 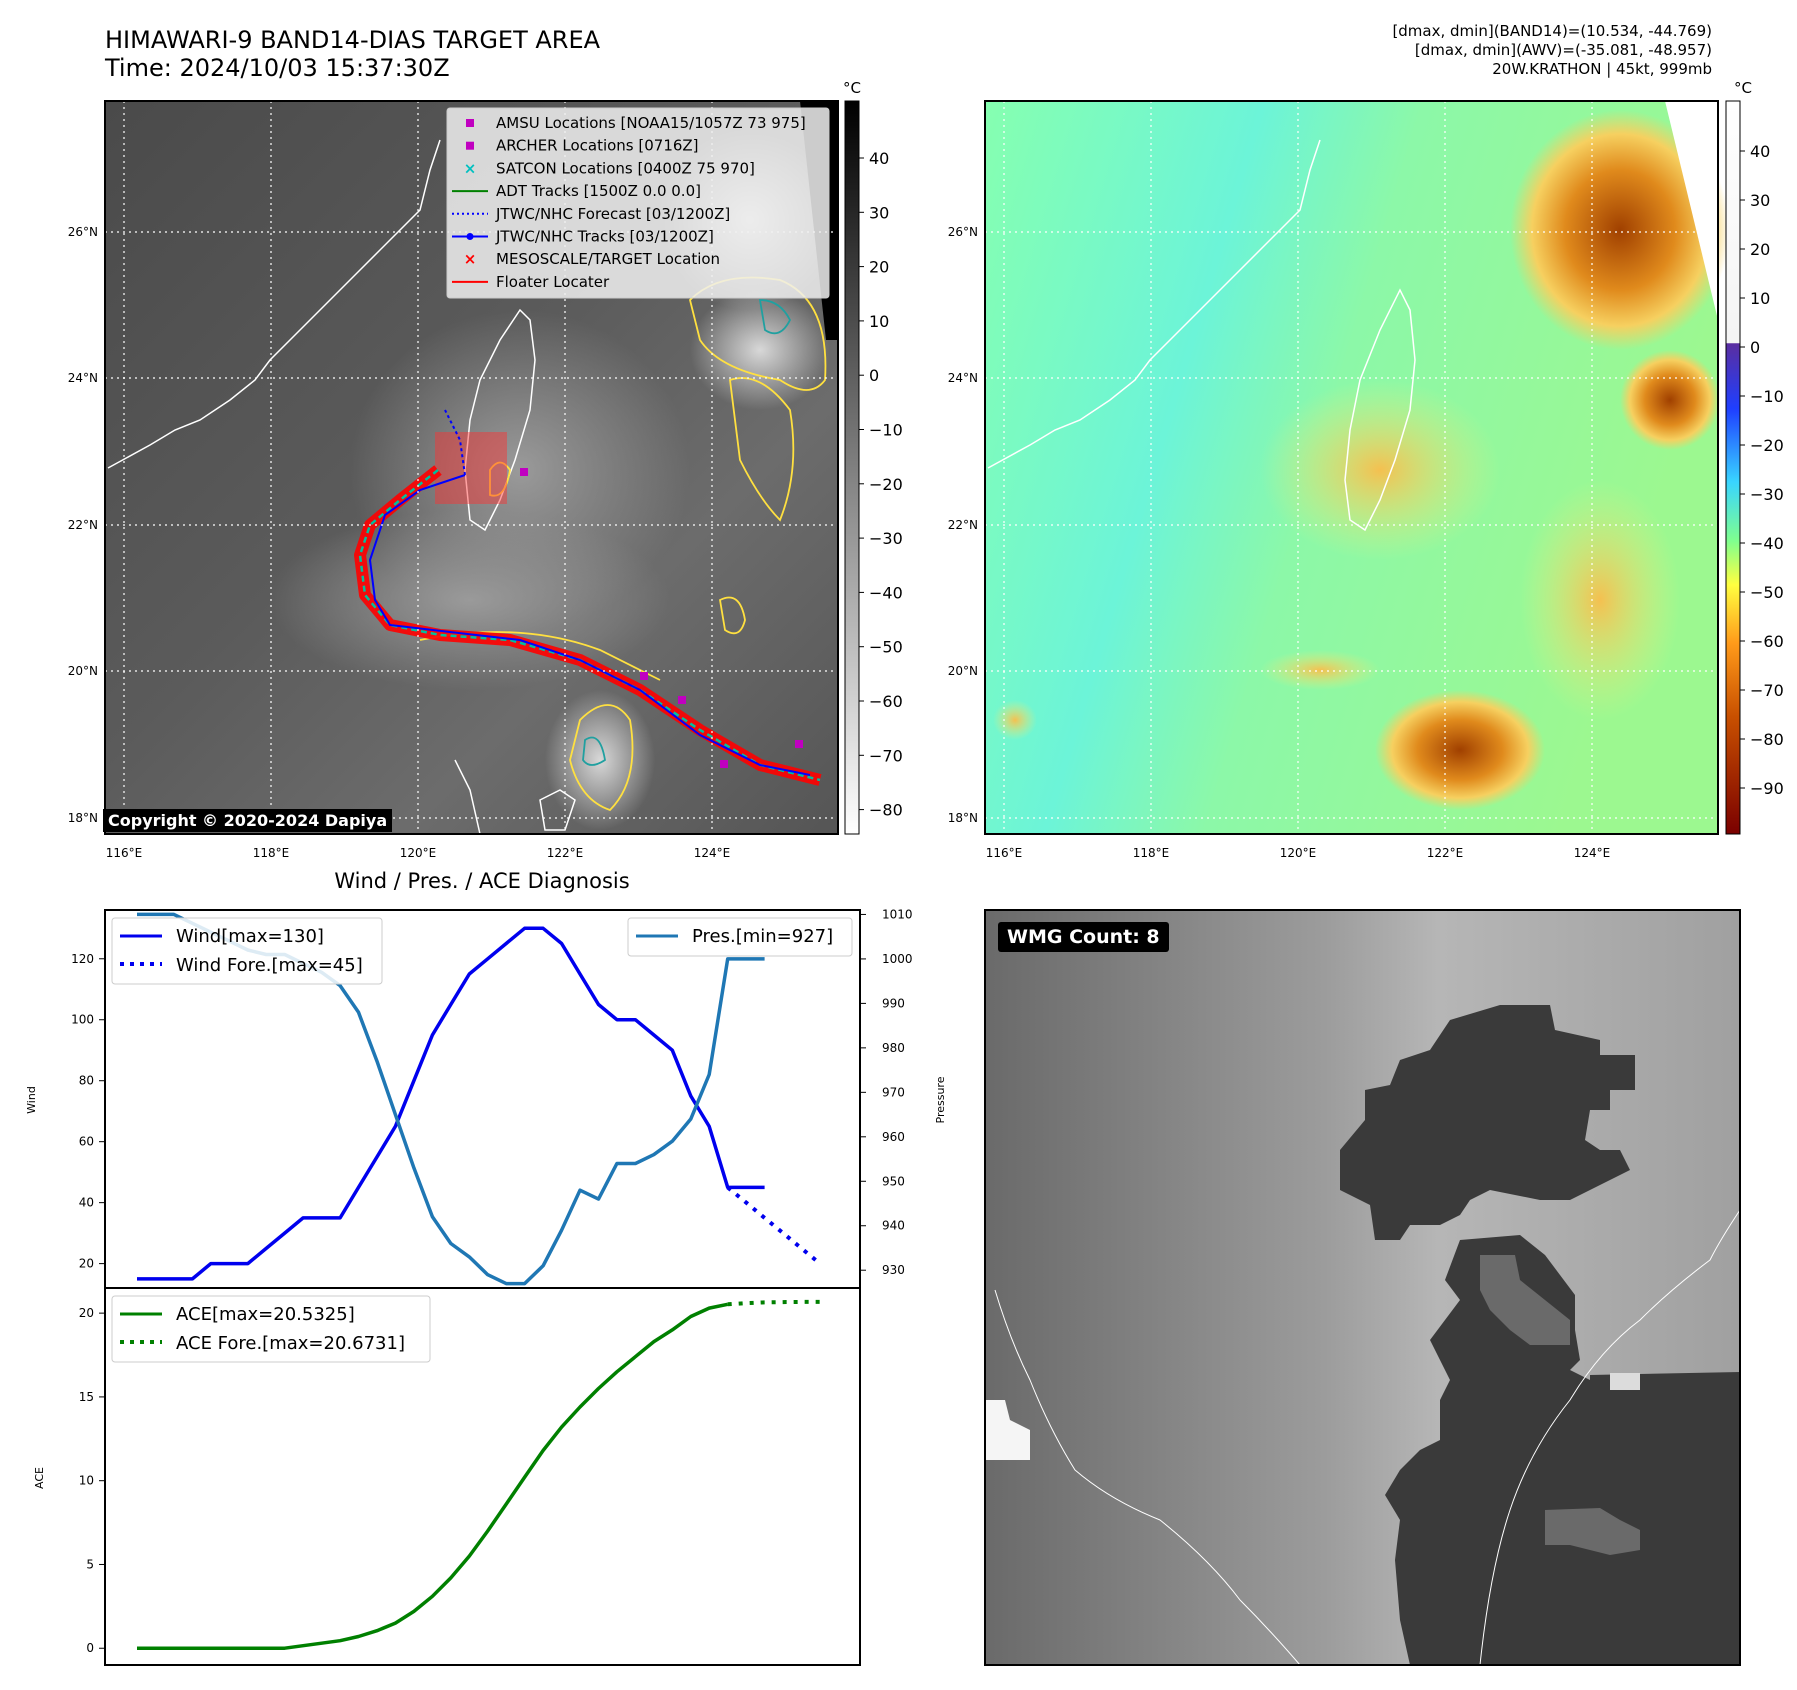 I want to click on y-tick-label: 100, so click(x=82, y=1020).